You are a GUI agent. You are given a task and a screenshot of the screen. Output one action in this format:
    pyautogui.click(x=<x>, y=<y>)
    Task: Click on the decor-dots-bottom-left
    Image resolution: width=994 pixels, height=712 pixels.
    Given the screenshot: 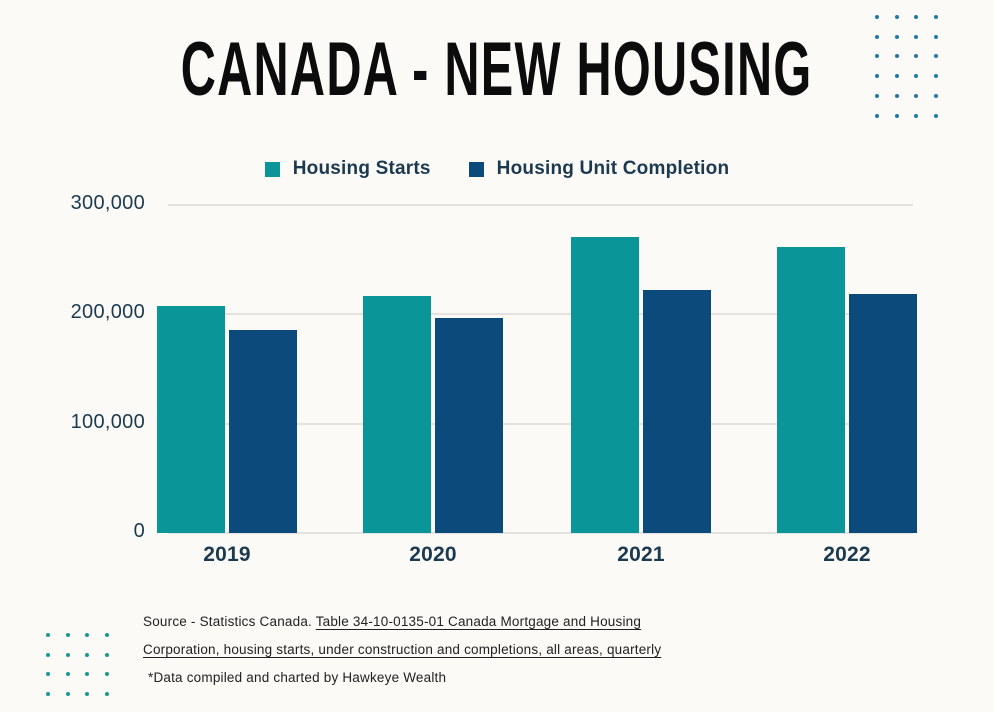 What is the action you would take?
    pyautogui.click(x=85, y=672)
    